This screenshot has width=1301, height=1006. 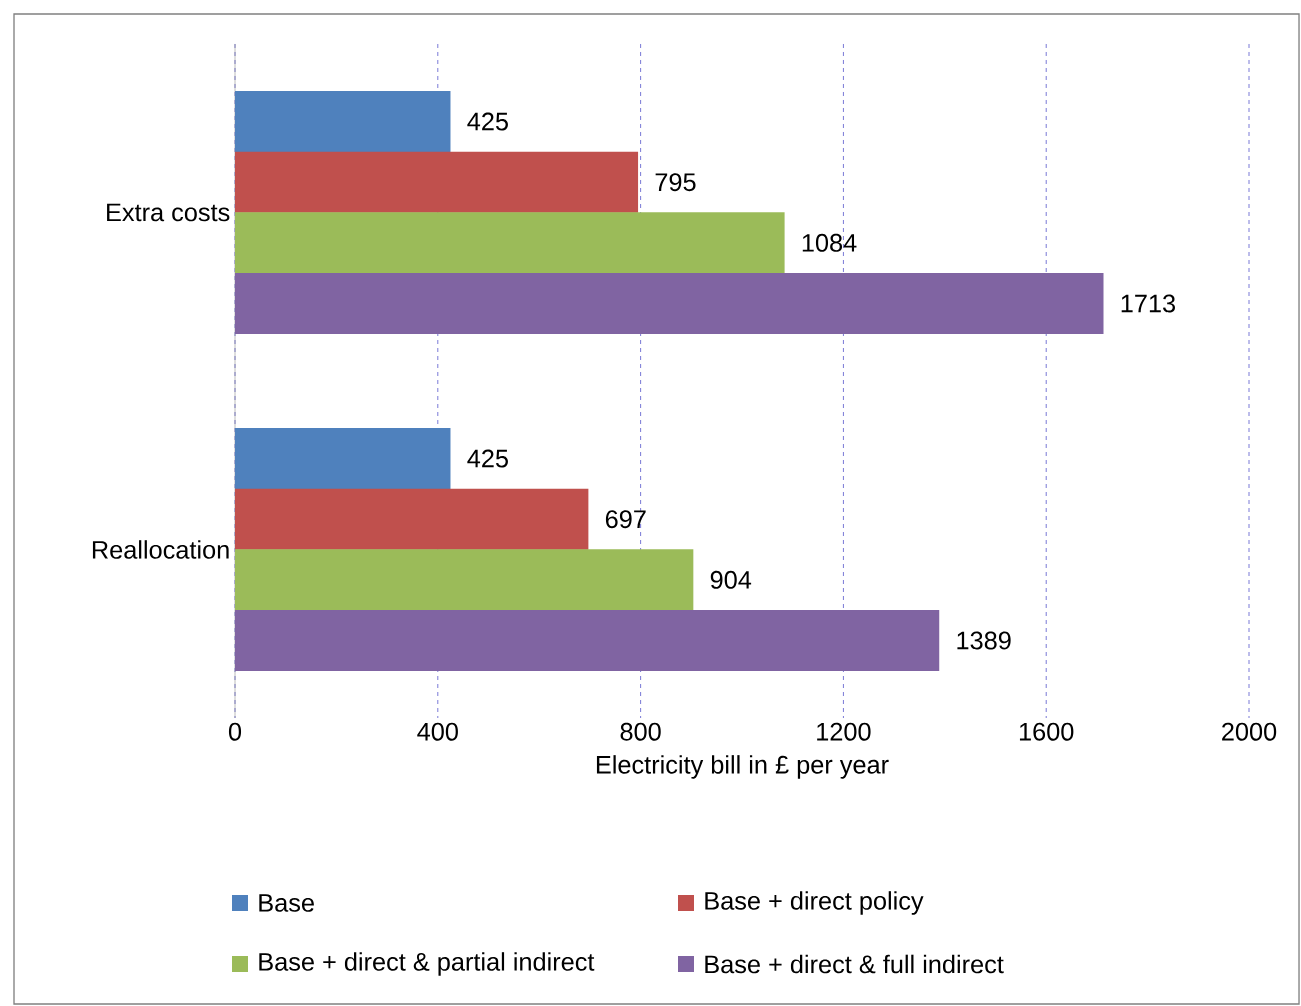 What do you see at coordinates (1046, 731) in the screenshot?
I see `x-tick-label: 1600` at bounding box center [1046, 731].